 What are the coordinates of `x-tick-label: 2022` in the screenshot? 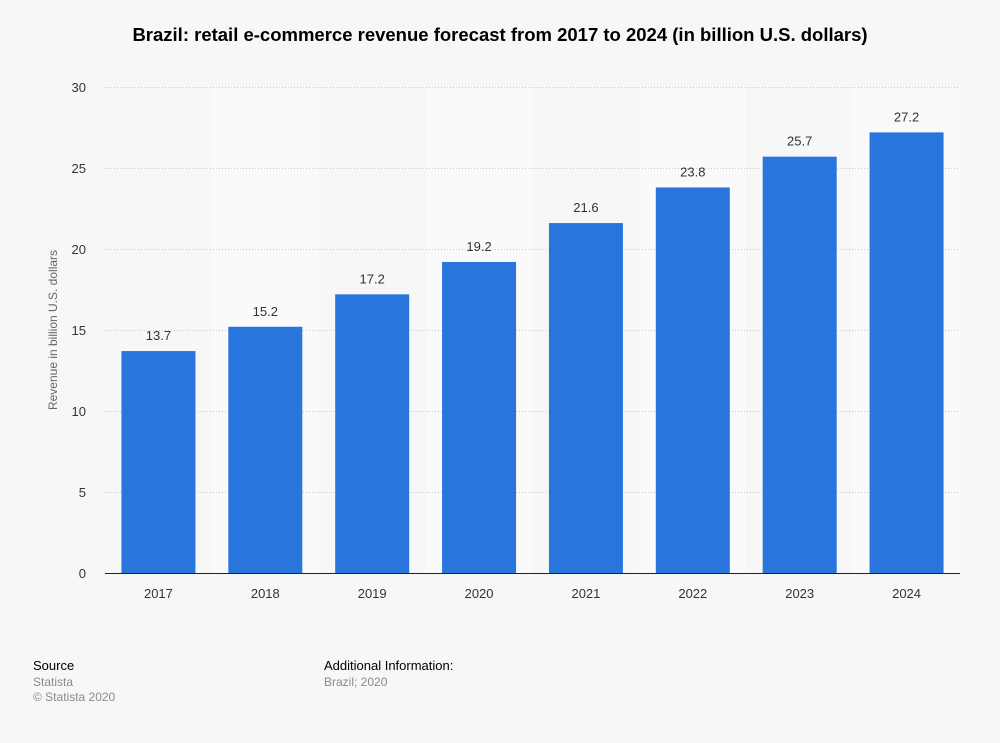 It's located at (692, 593).